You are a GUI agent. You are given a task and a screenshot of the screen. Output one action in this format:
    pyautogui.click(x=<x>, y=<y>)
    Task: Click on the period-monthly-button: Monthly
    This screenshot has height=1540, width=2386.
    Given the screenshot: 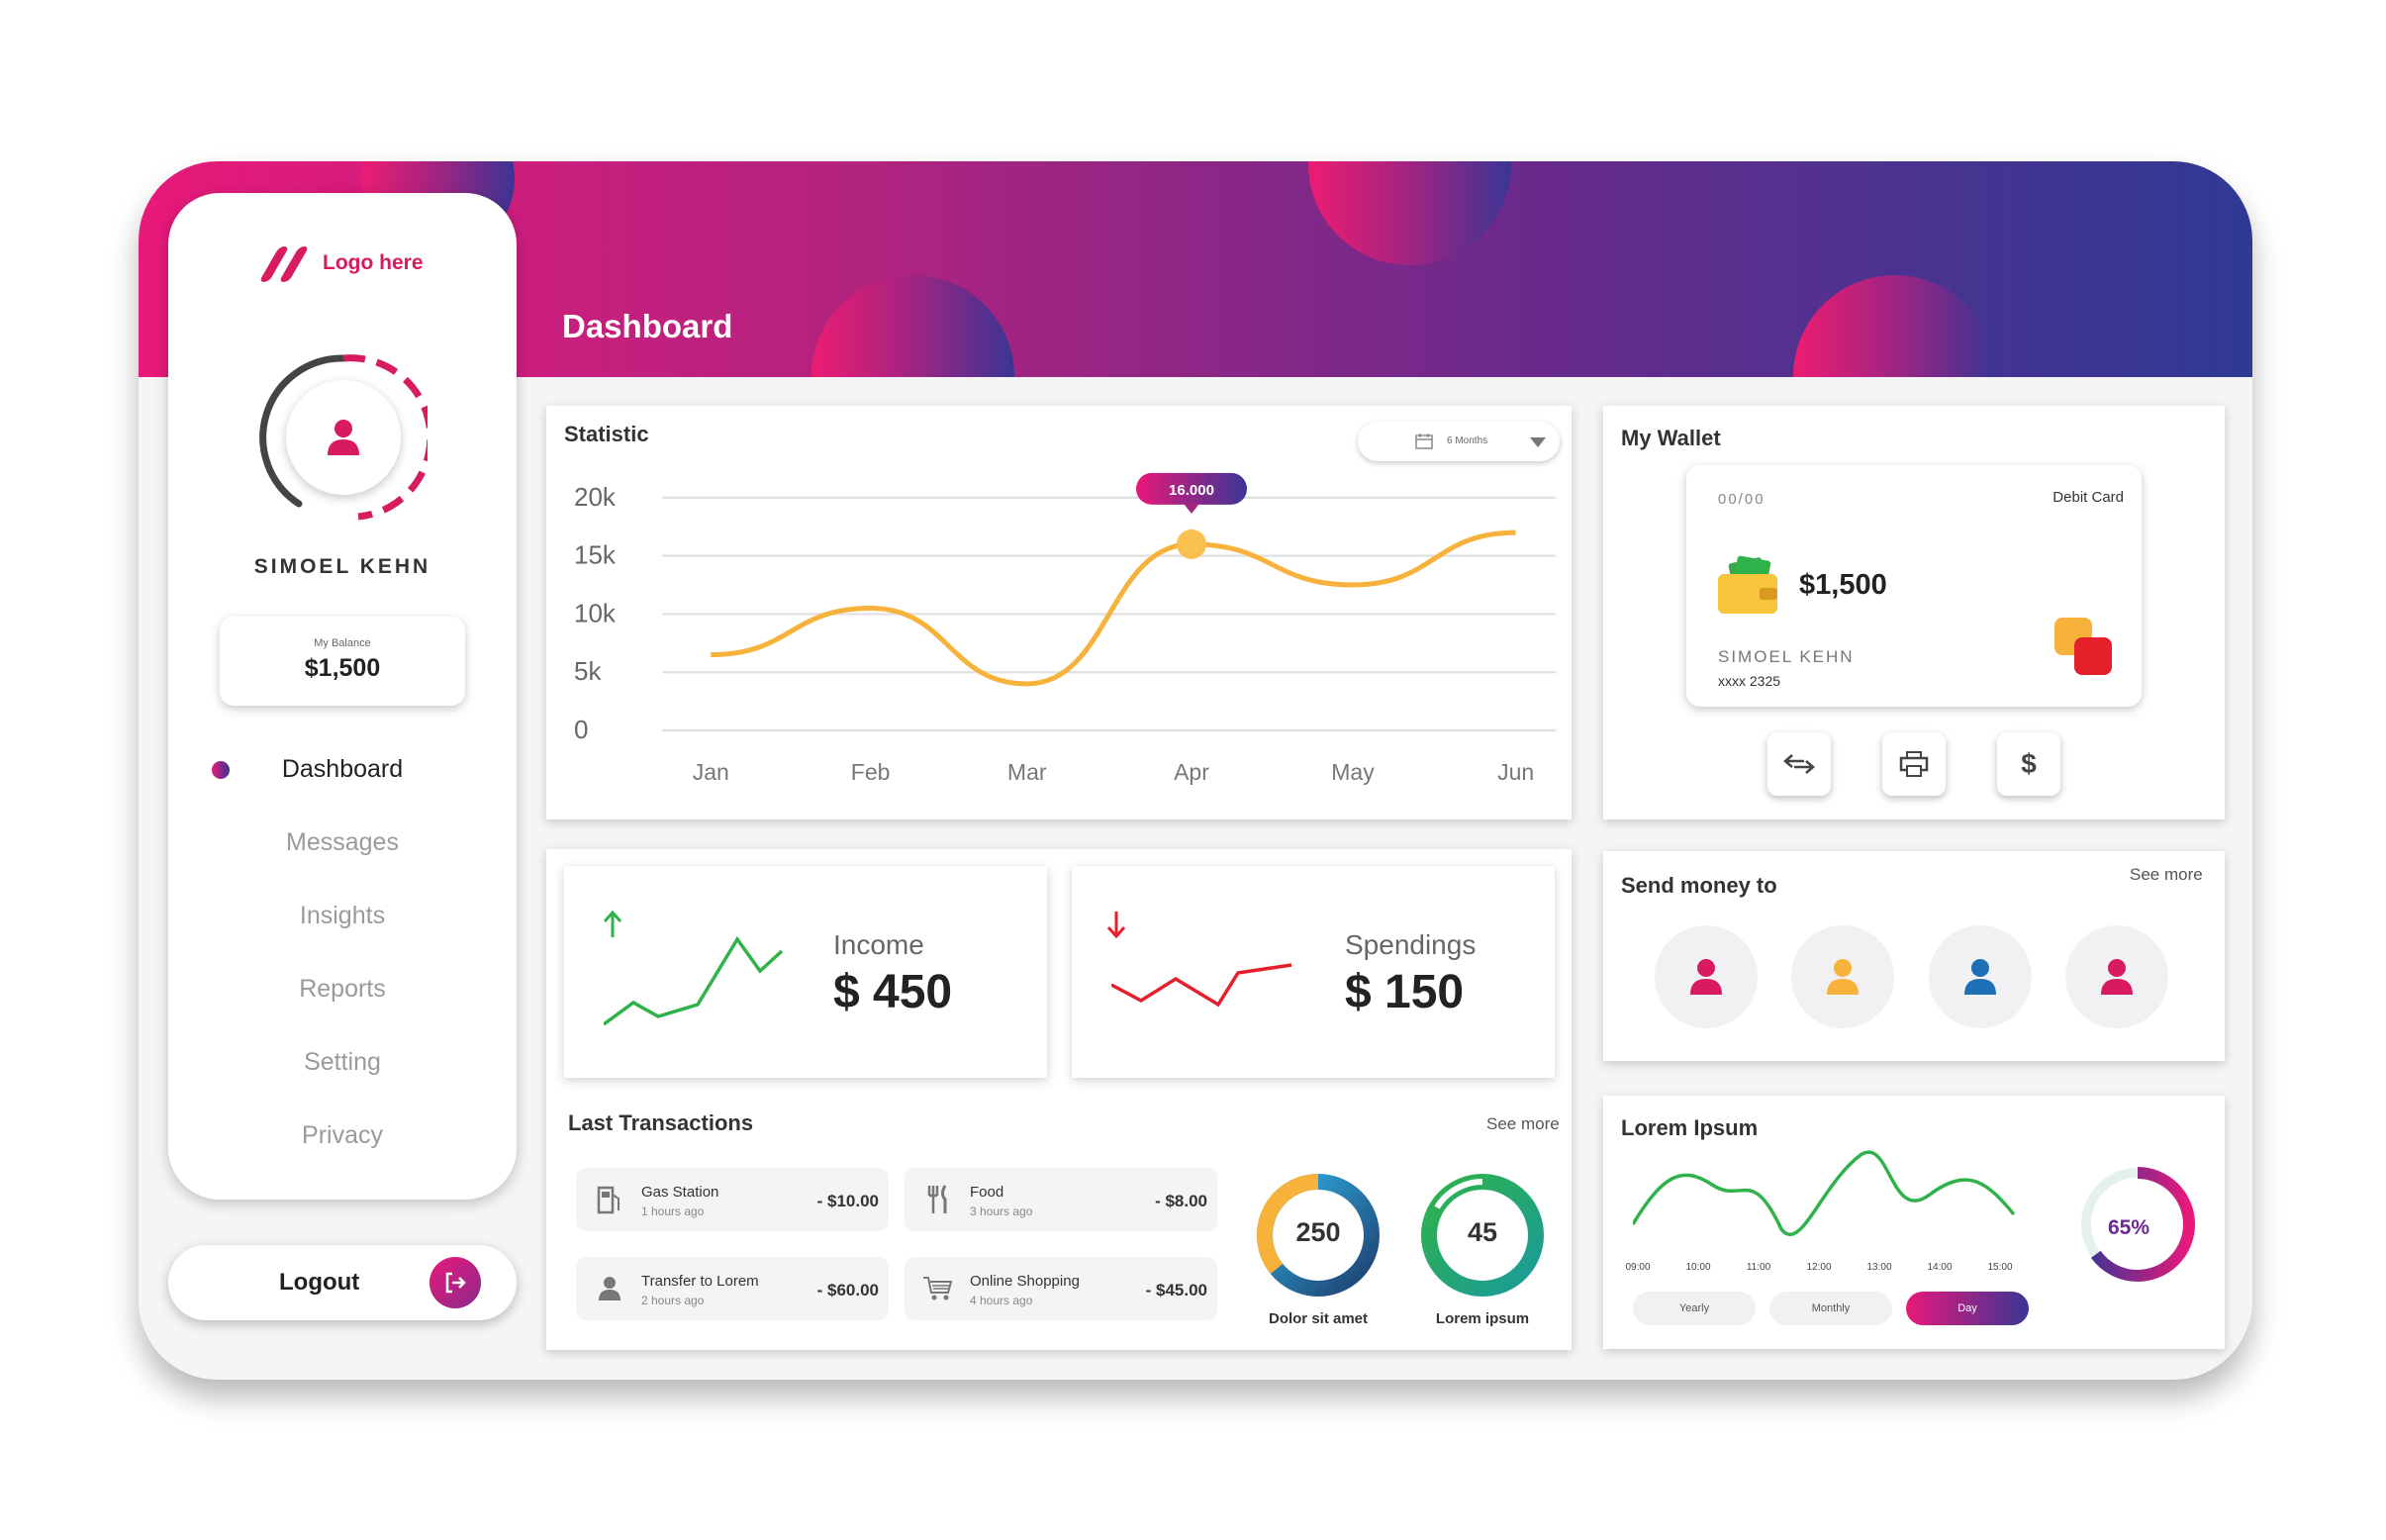 What is the action you would take?
    pyautogui.click(x=1831, y=1309)
    